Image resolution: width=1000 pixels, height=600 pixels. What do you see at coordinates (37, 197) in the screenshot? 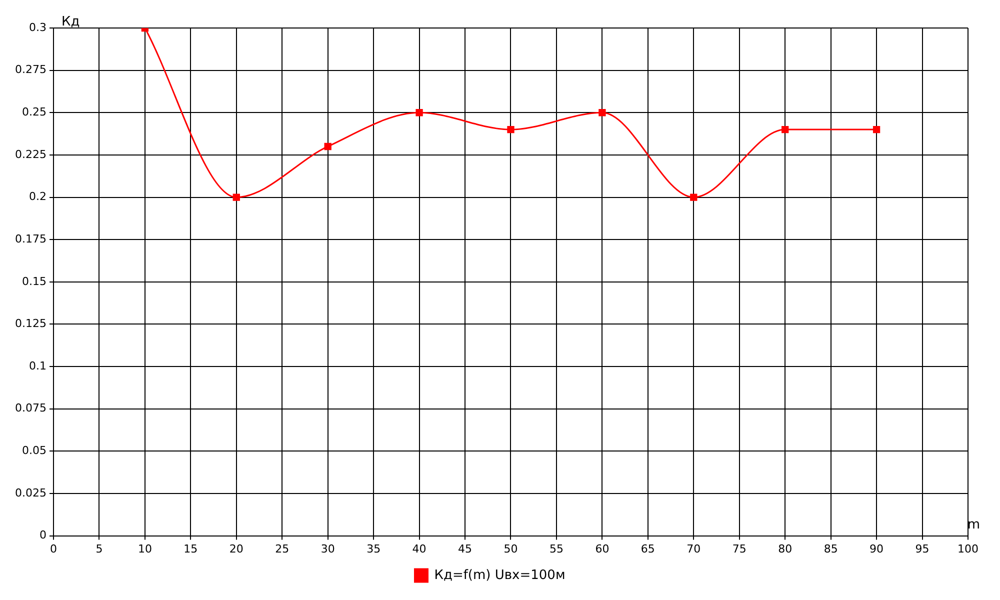
I see `y-tick-label: 0.2` at bounding box center [37, 197].